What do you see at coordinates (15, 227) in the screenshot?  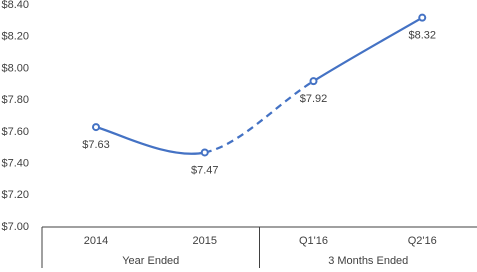 I see `y-tick-label: $7.00` at bounding box center [15, 227].